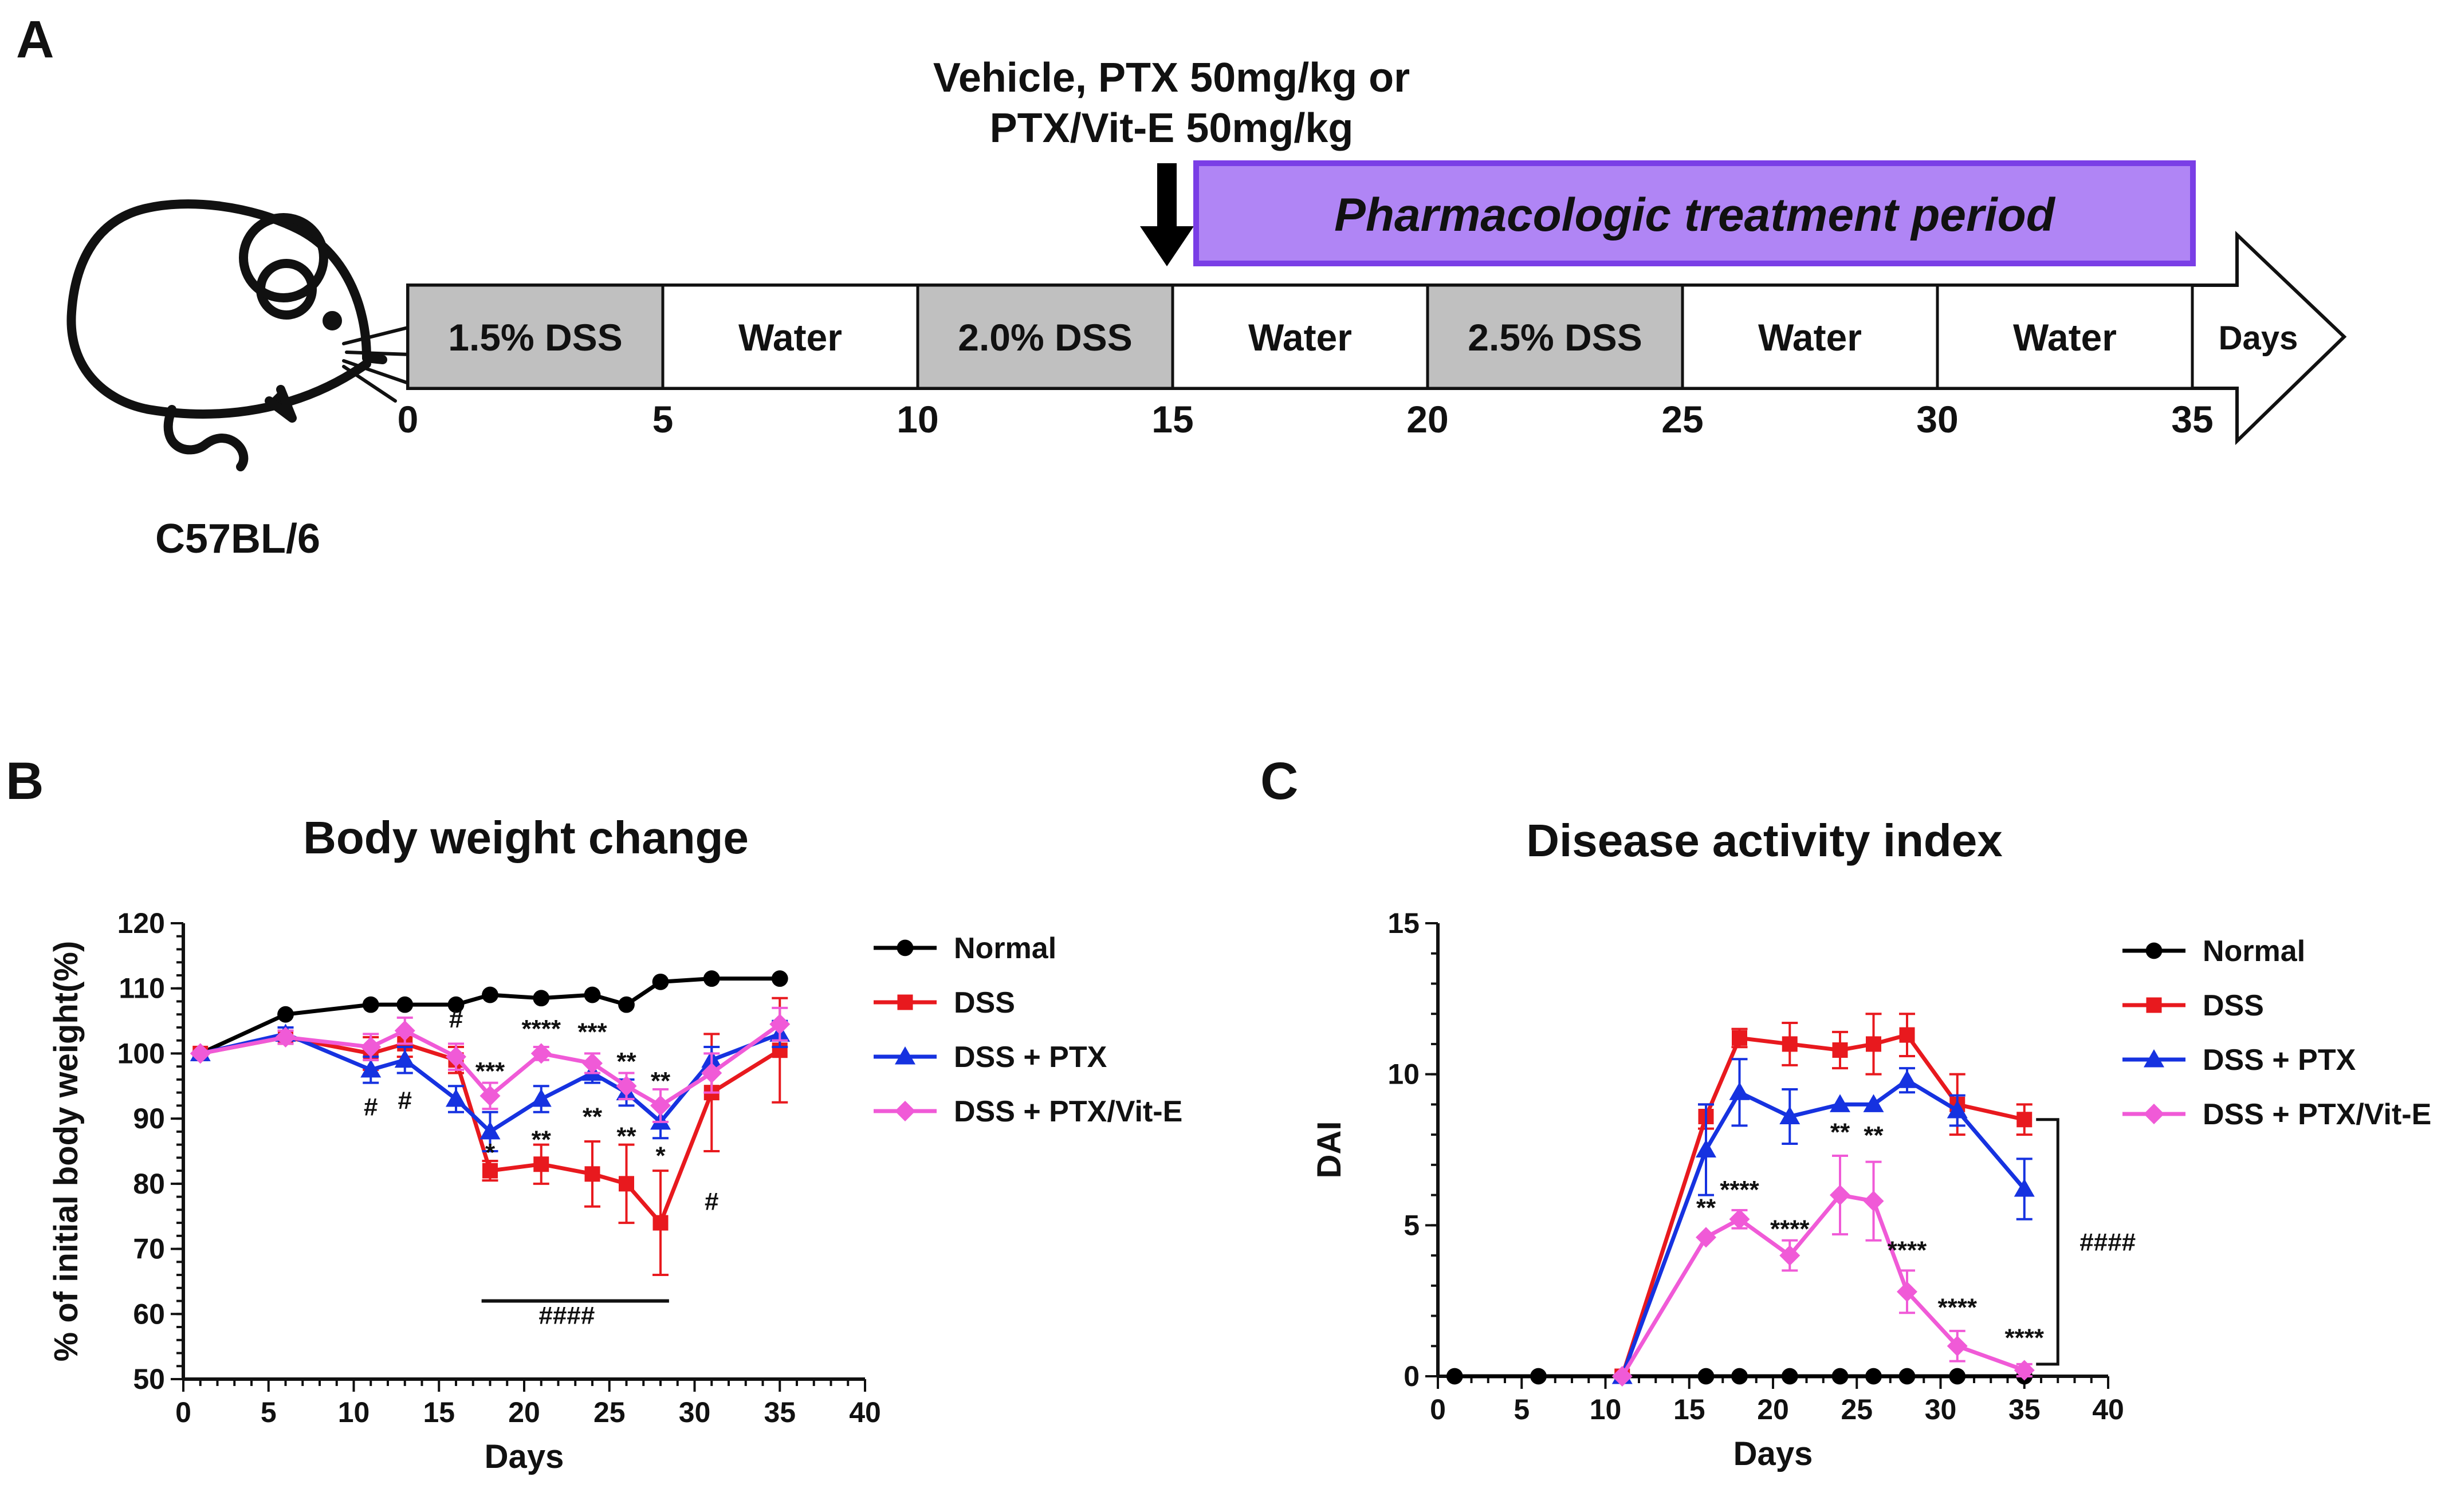  Describe the element at coordinates (1279, 781) in the screenshot. I see `panel-c-letter: C` at that location.